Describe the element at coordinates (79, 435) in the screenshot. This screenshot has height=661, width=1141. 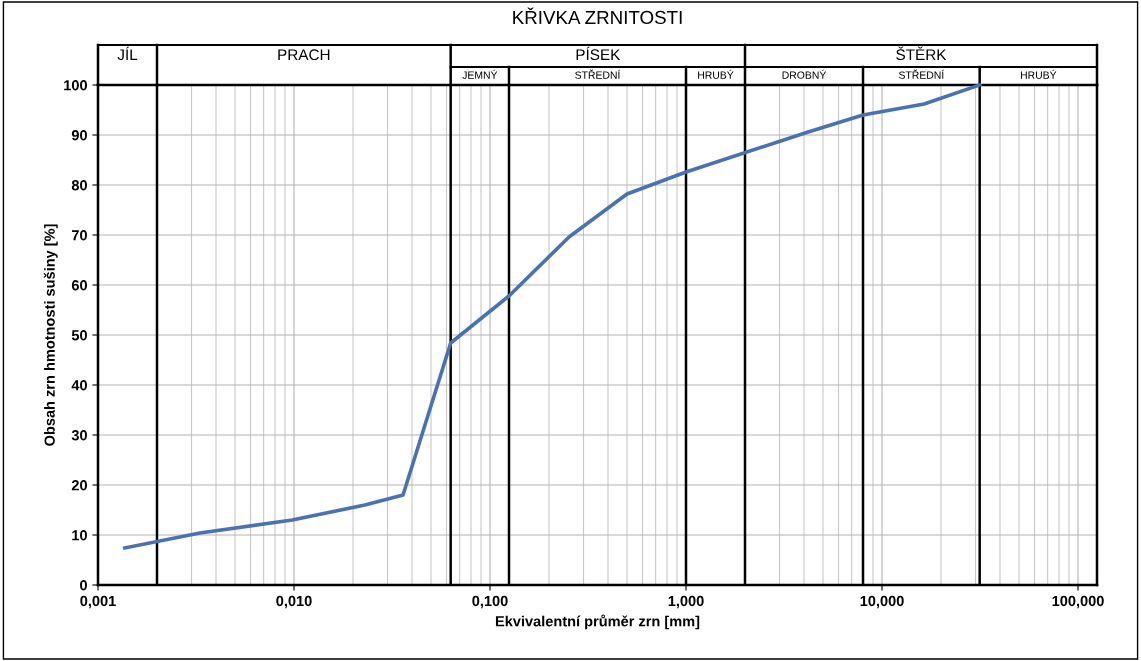
I see `y-tick-label: 30` at that location.